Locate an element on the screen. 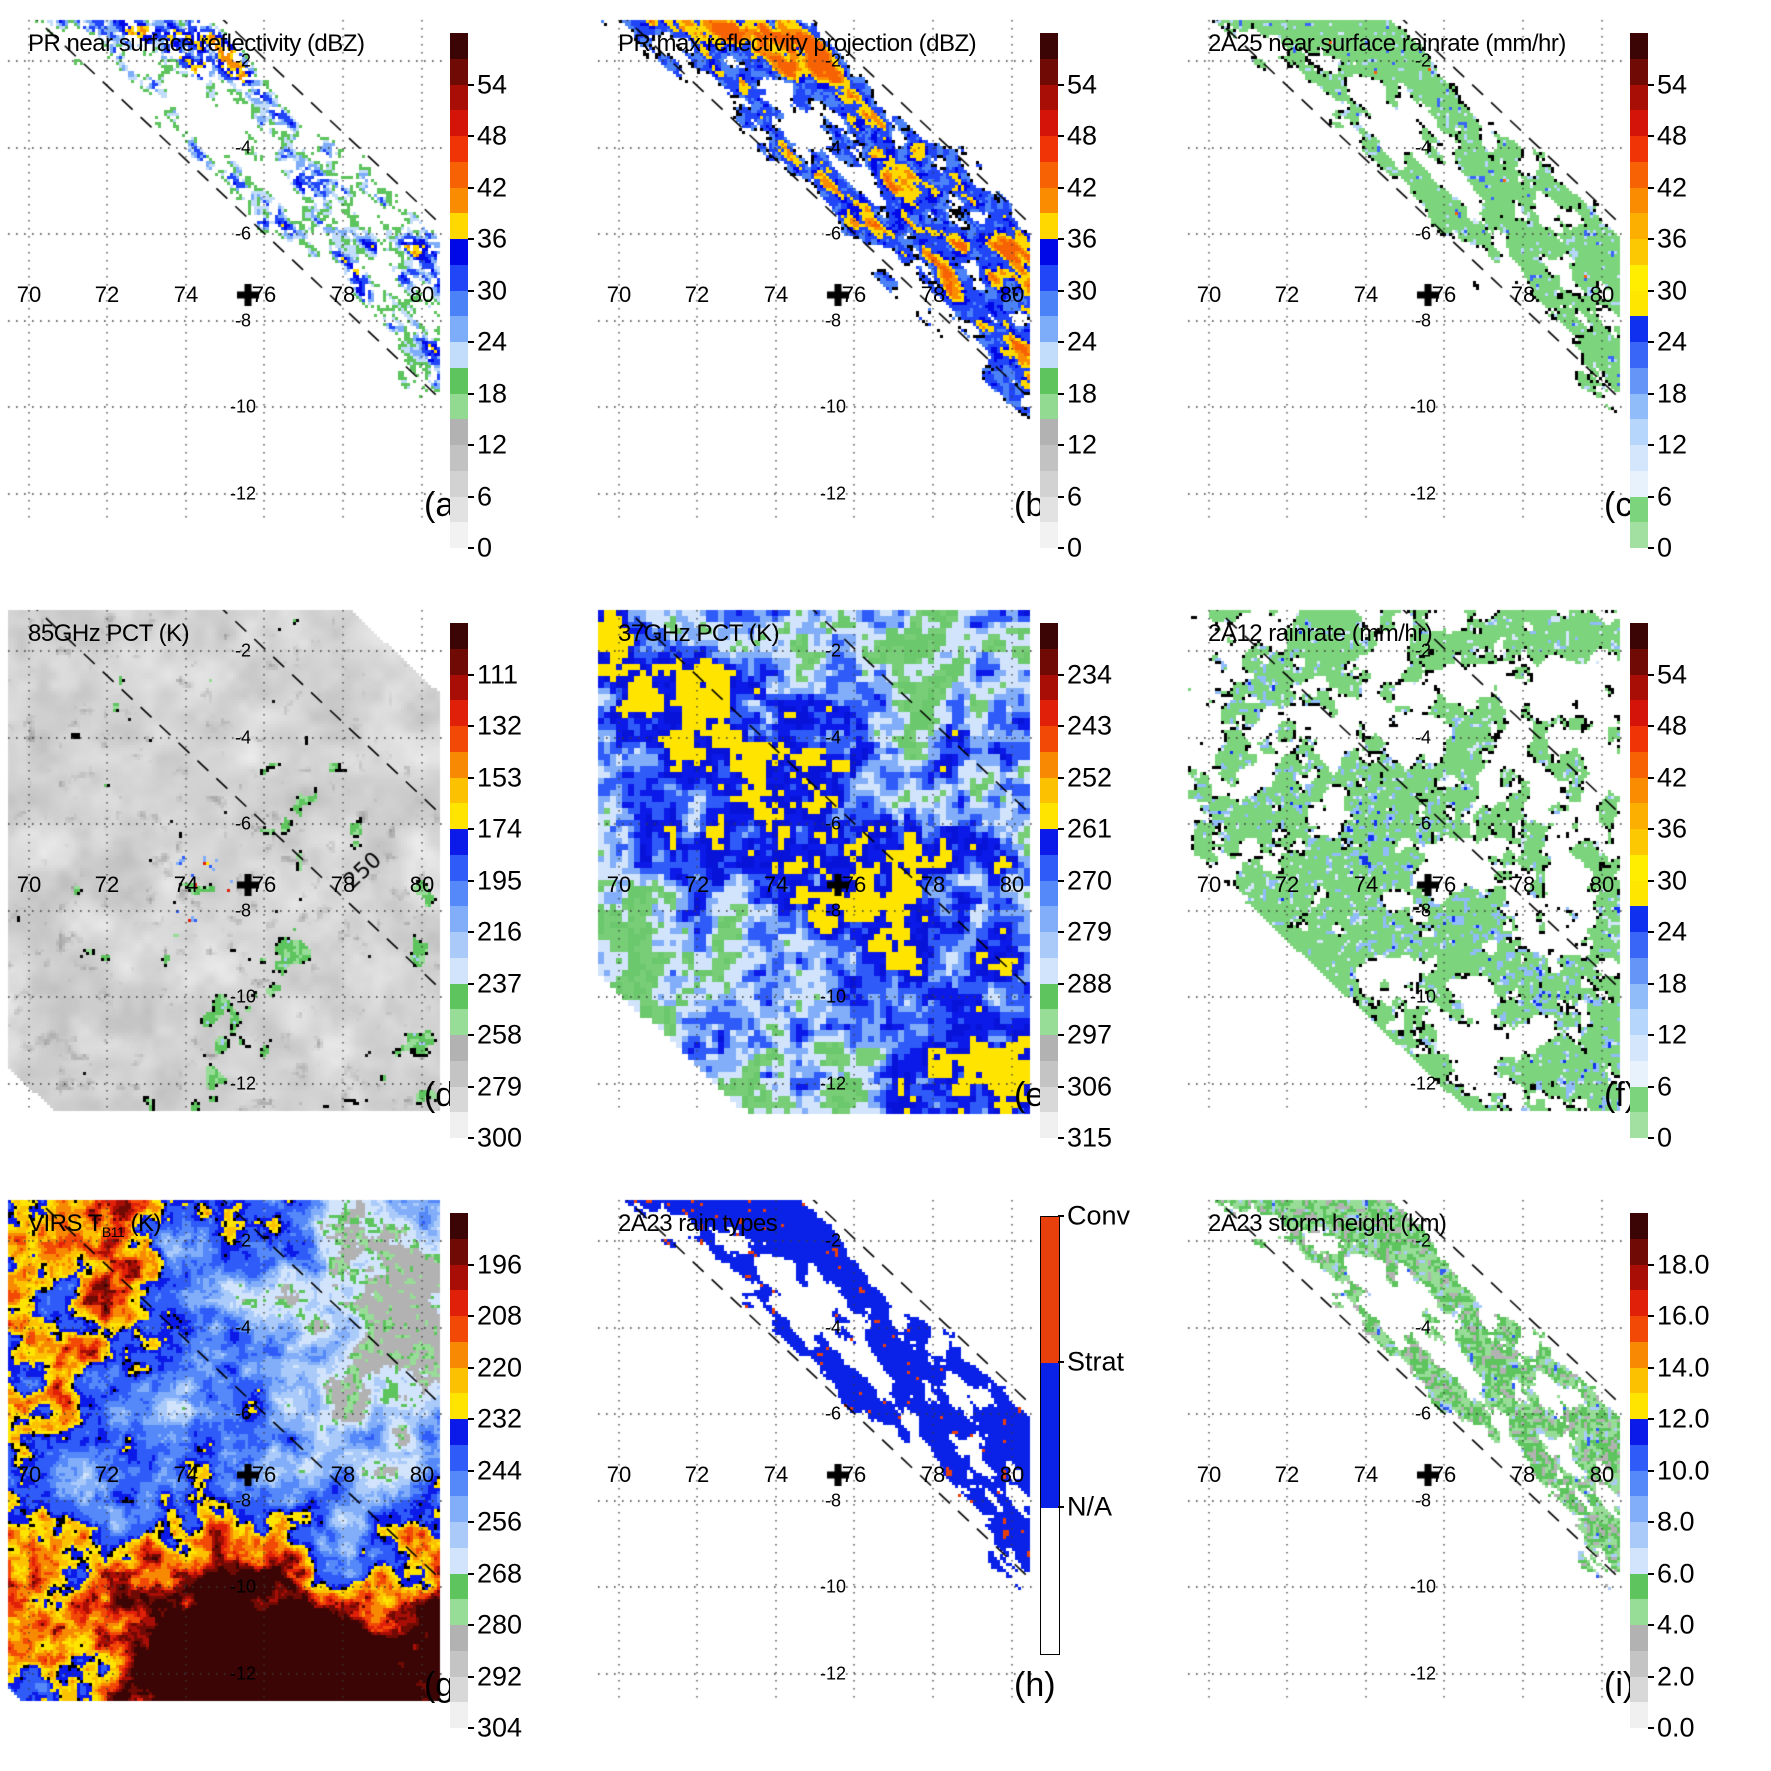  panel-title-a: PR near surface reflectivity (dBZ) is located at coordinates (196, 43).